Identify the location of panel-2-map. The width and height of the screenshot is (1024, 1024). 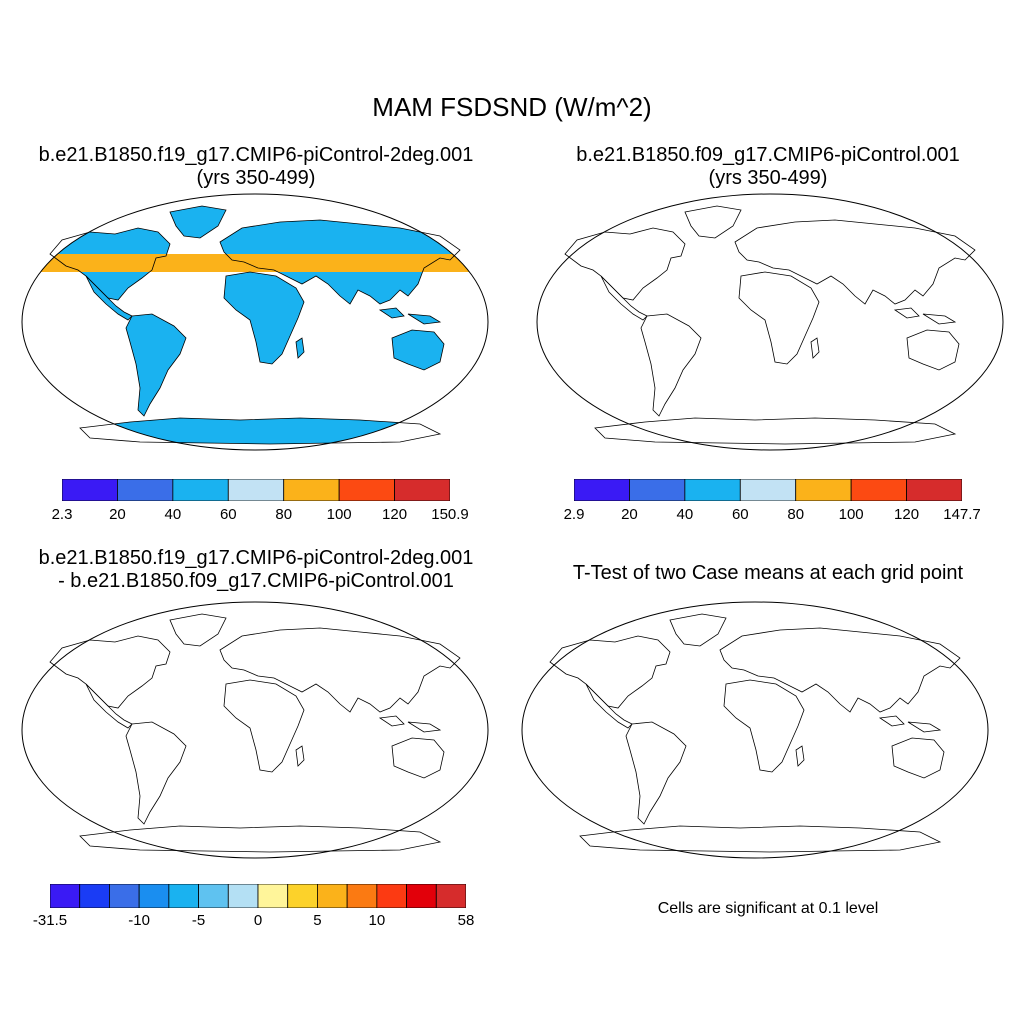
(770, 322).